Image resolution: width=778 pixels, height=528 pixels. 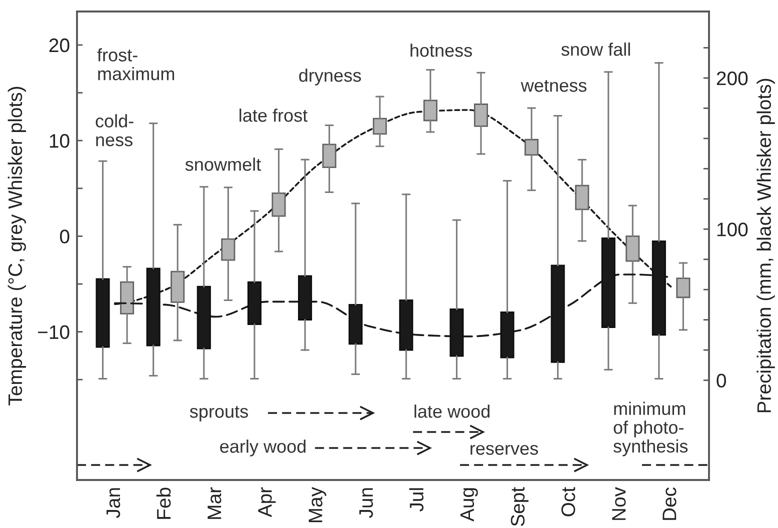 What do you see at coordinates (274, 115) in the screenshot?
I see `annotation: late frost` at bounding box center [274, 115].